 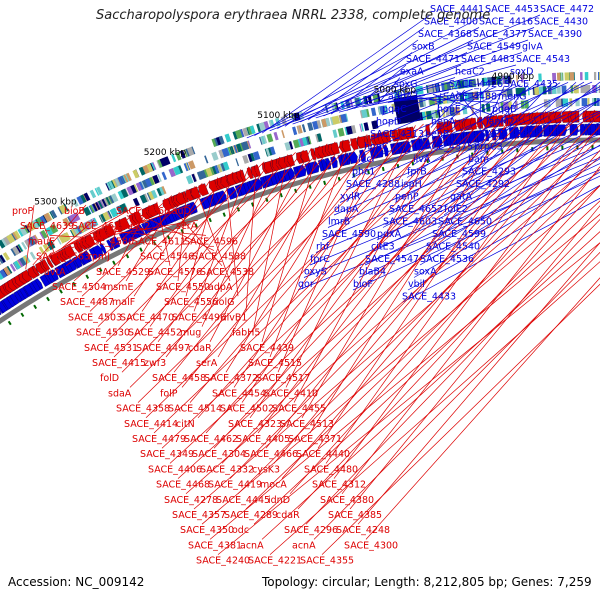 I want to click on gene-label: SACE_4349, so click(x=167, y=454).